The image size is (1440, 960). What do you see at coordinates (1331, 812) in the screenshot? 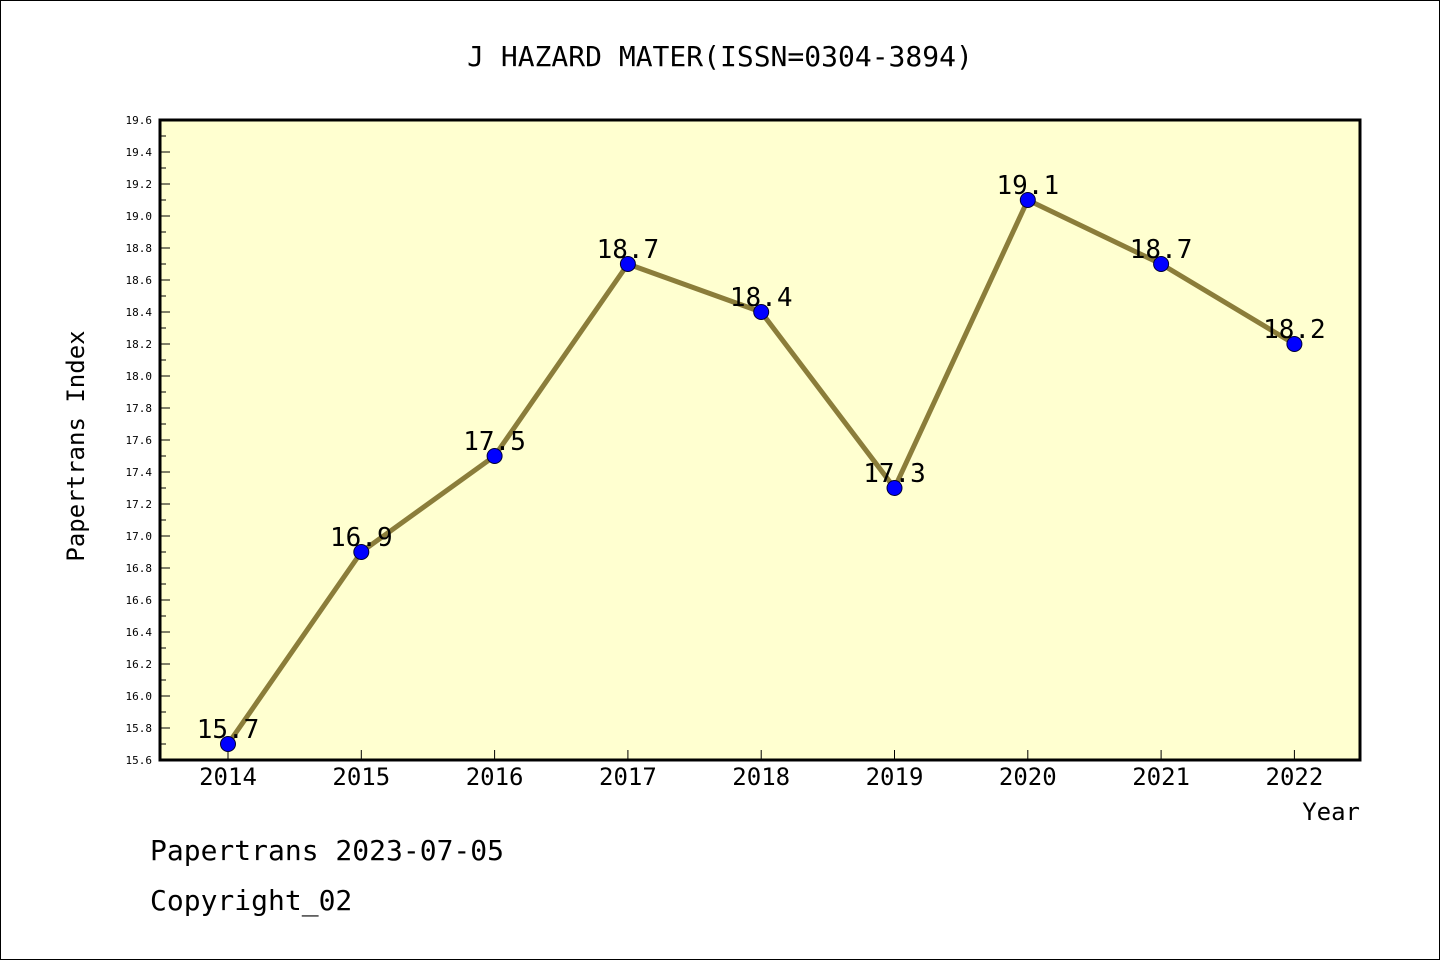
I see `x-axis-label: Year` at bounding box center [1331, 812].